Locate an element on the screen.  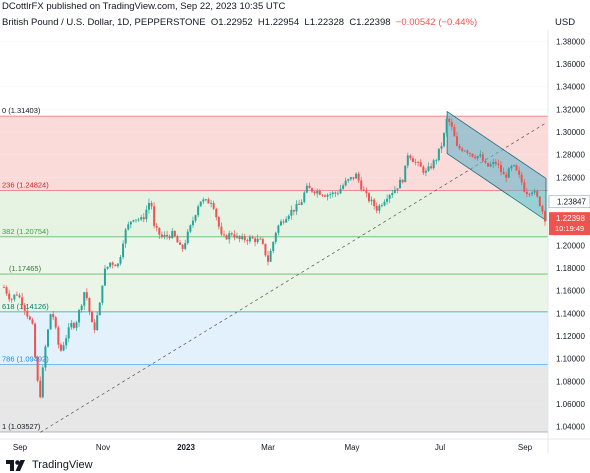
y-tick-label: 1.30000 is located at coordinates (570, 132).